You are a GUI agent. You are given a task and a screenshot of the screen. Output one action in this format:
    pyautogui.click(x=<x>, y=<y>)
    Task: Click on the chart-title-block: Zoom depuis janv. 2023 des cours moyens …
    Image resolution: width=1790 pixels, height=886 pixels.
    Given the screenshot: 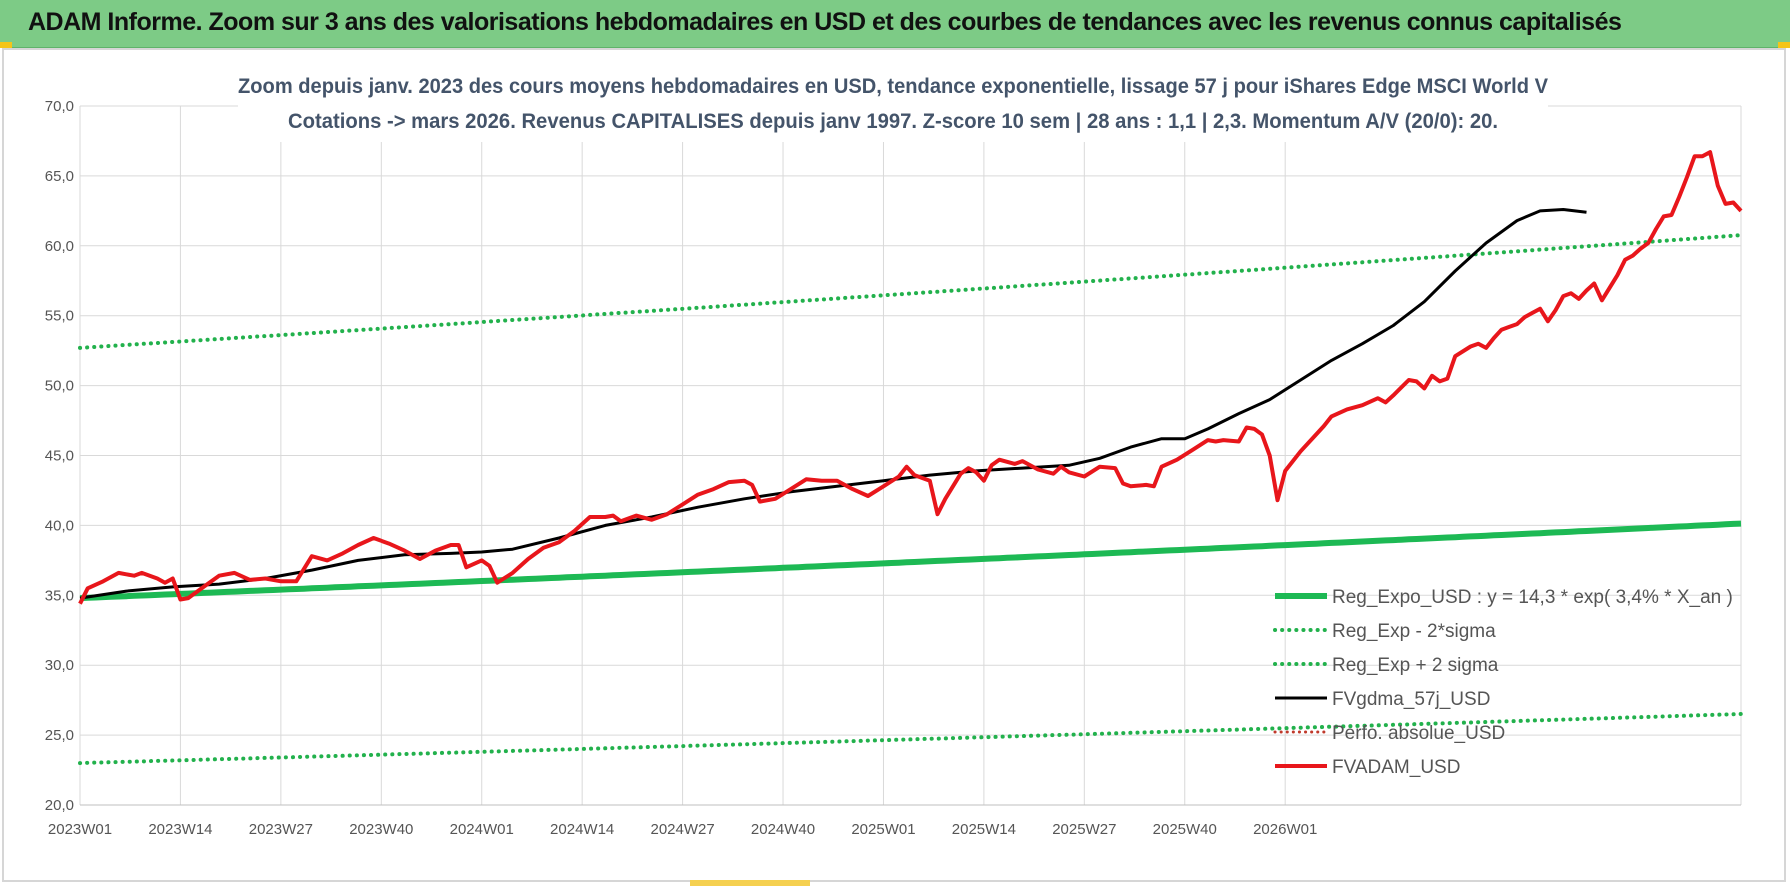 What is the action you would take?
    pyautogui.click(x=893, y=103)
    